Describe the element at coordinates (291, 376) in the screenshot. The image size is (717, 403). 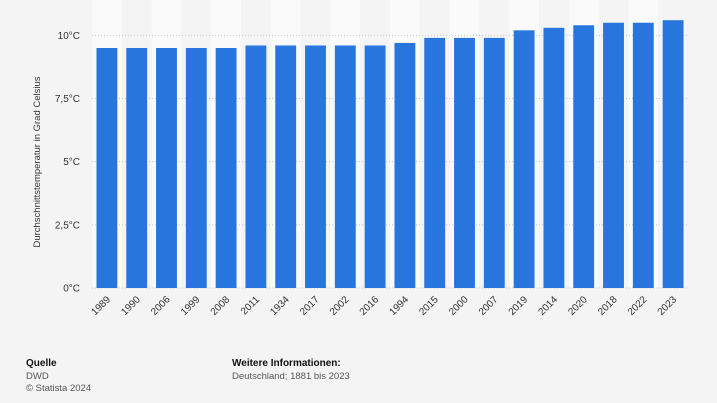
I see `info: Deutschland; 1881 bis 2023` at that location.